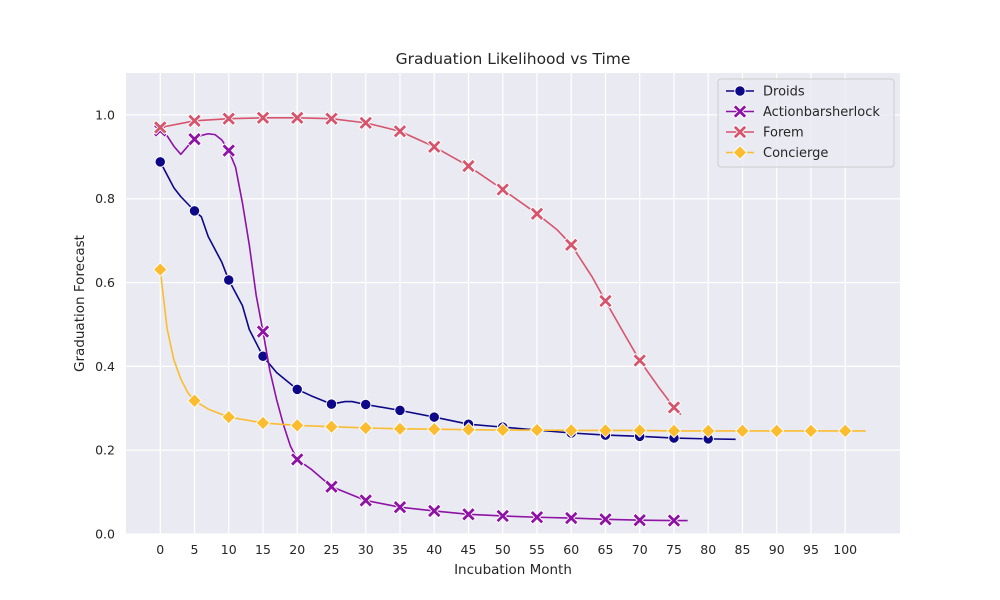 This screenshot has width=1000, height=600. What do you see at coordinates (806, 123) in the screenshot?
I see `legend-frame` at bounding box center [806, 123].